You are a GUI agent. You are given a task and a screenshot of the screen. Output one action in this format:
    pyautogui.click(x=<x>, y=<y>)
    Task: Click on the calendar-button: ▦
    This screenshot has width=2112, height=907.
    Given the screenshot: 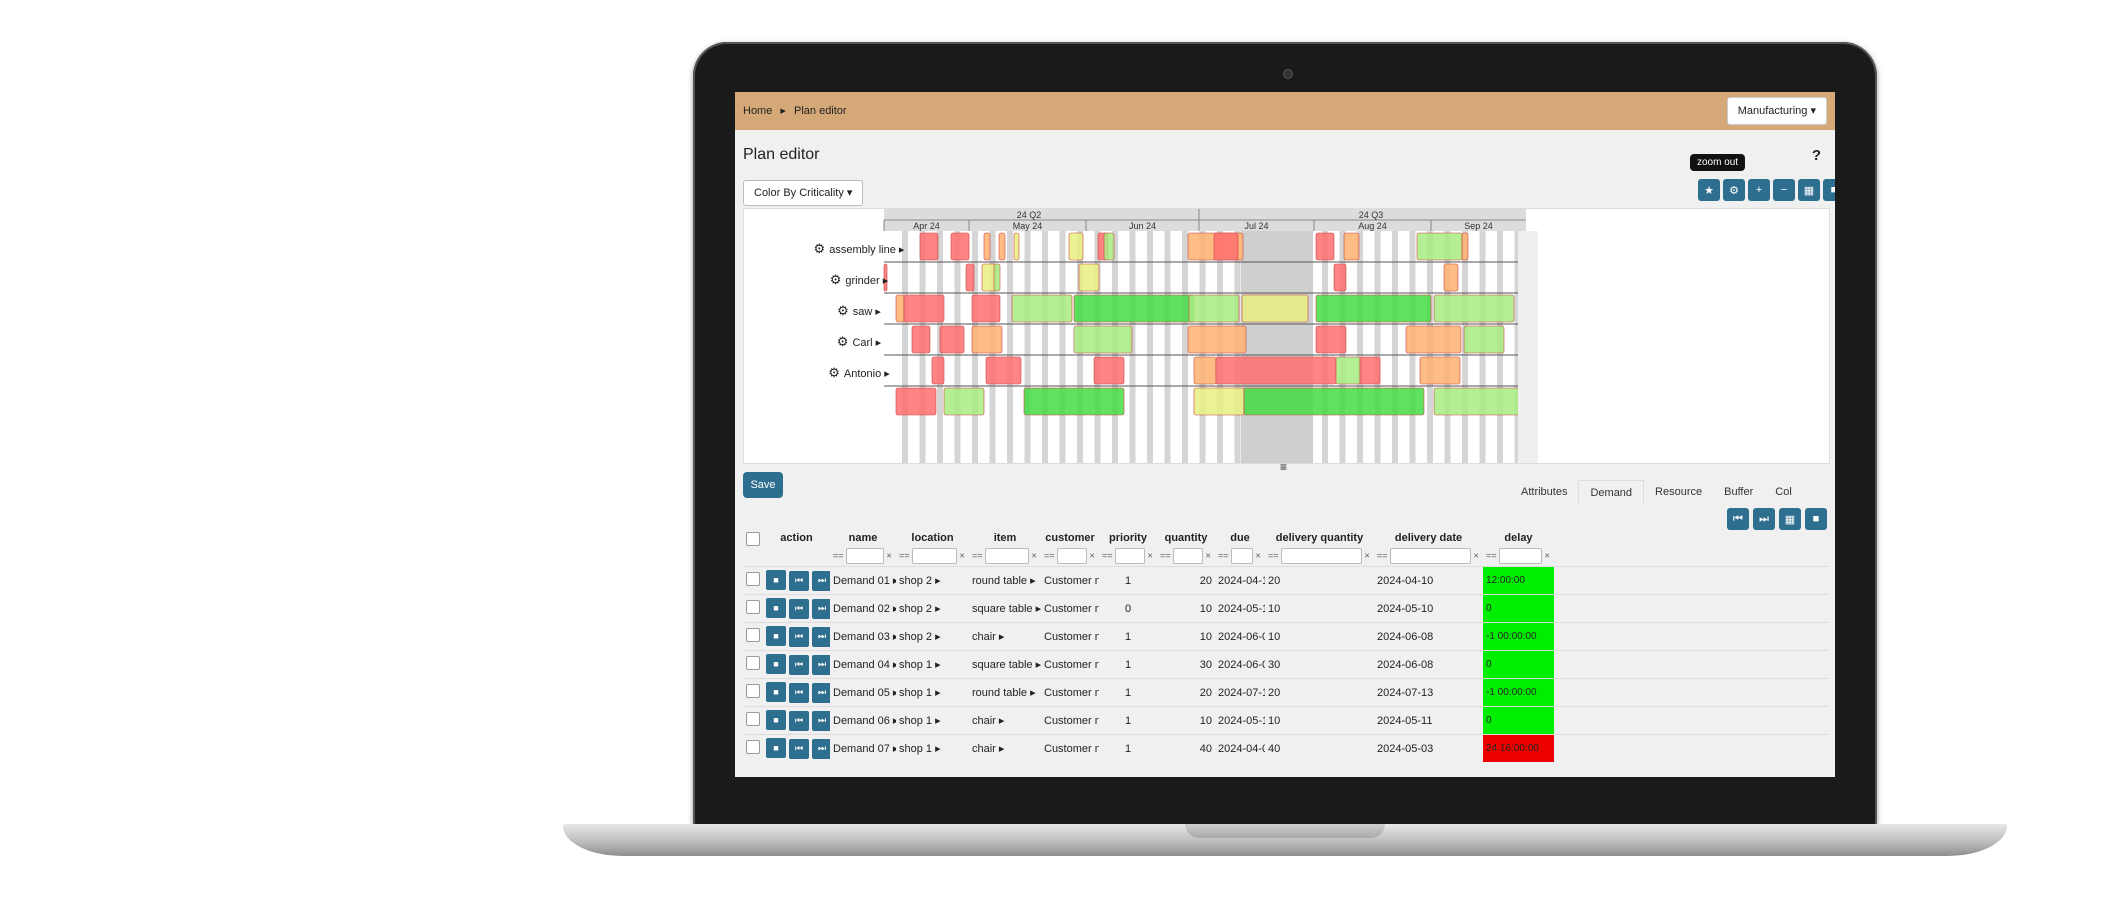 What is the action you would take?
    pyautogui.click(x=1809, y=190)
    